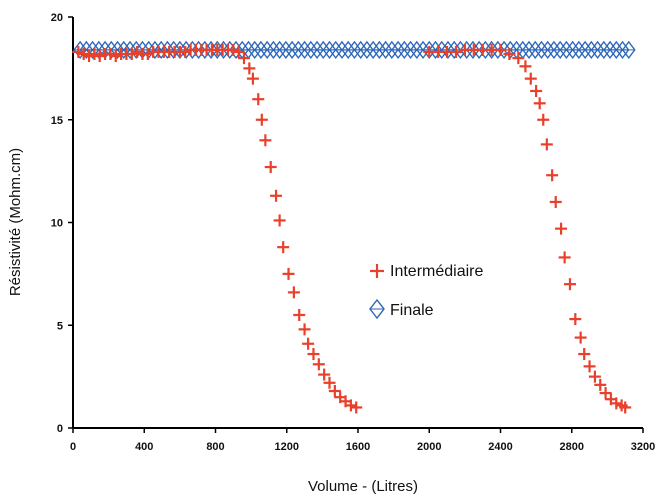 This screenshot has height=502, width=668. What do you see at coordinates (57, 18) in the screenshot?
I see `y-tick-label: 20` at bounding box center [57, 18].